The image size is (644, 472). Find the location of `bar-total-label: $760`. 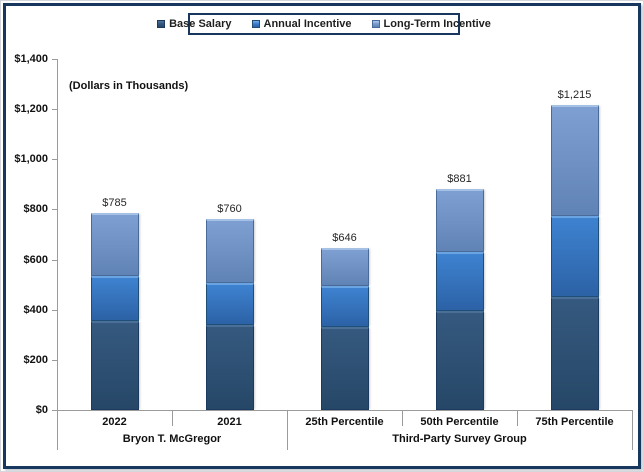

bar-total-label: $760 is located at coordinates (229, 209).